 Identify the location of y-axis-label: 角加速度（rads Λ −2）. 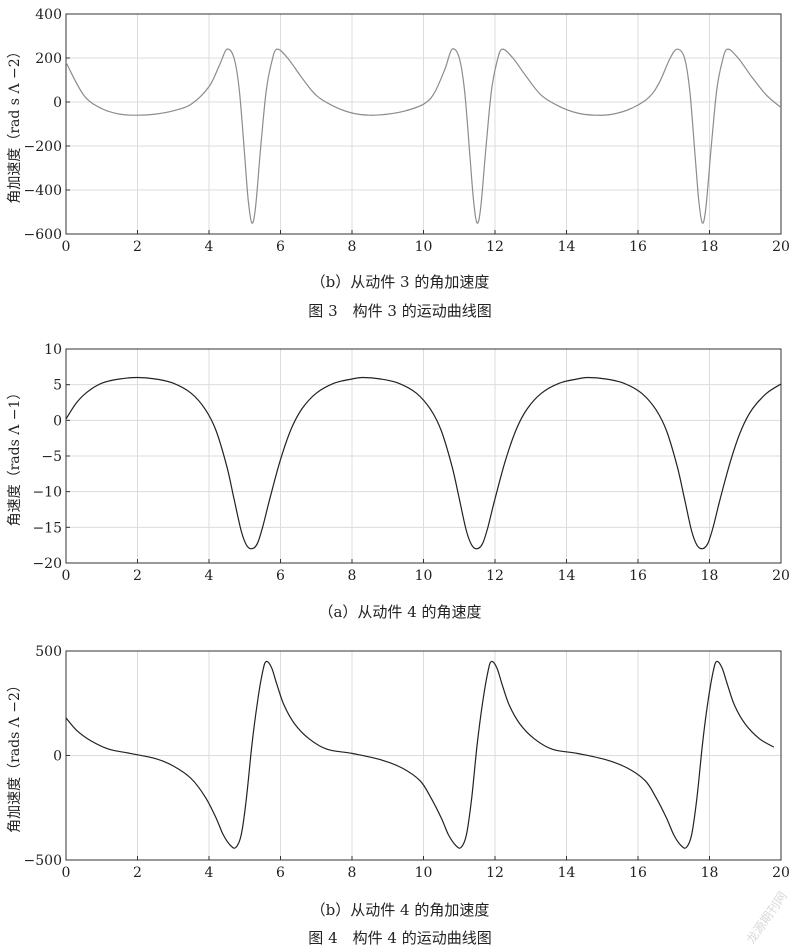
(15, 755).